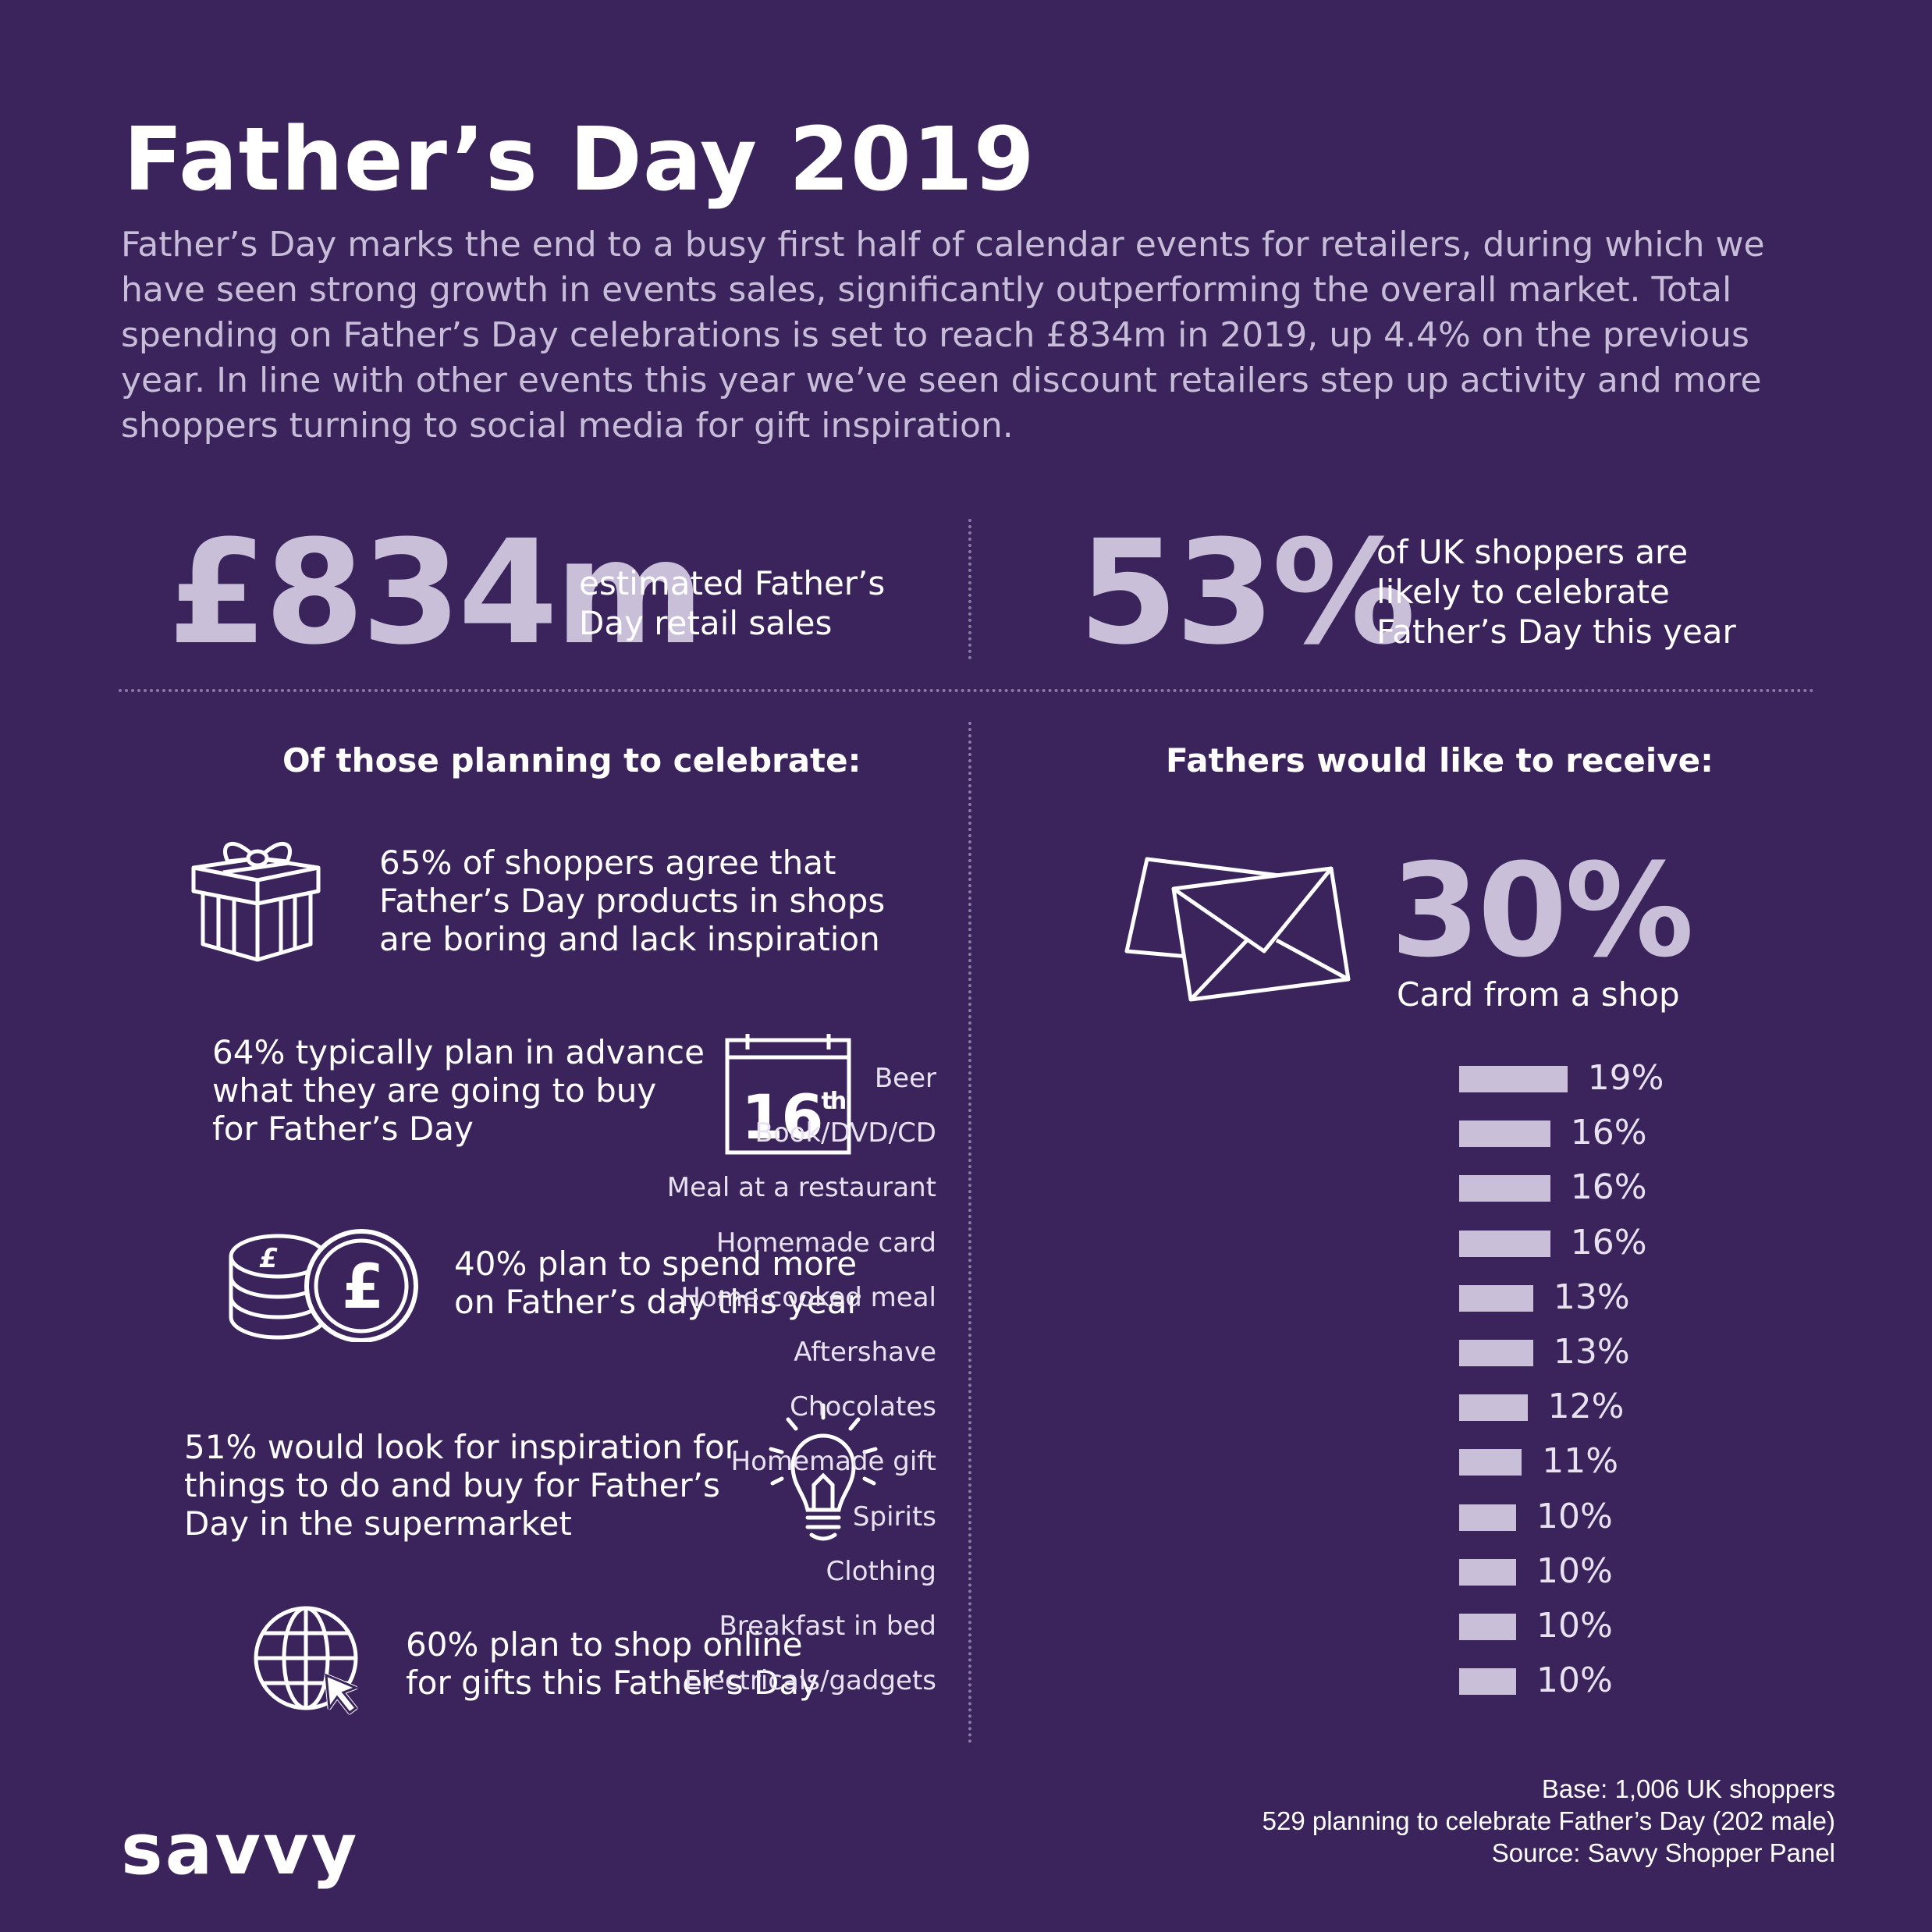 The image size is (1932, 1932). Describe the element at coordinates (1538, 994) in the screenshot. I see `featured-gift-label: Card from a shop` at that location.